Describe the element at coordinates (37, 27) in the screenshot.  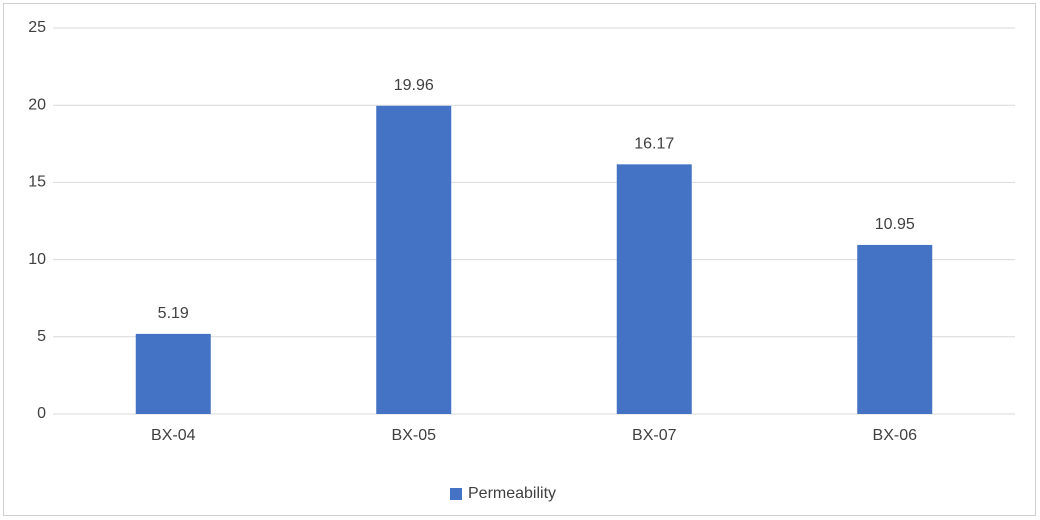
I see `y-tick-label: 25` at that location.